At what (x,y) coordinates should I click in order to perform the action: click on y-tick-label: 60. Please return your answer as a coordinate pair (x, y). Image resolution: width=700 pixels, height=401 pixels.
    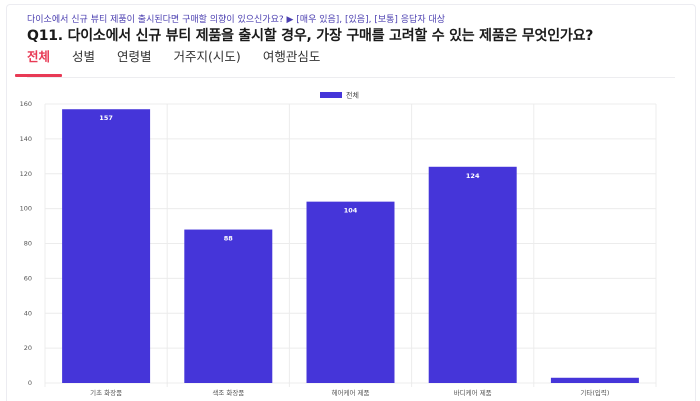
    Looking at the image, I should click on (28, 278).